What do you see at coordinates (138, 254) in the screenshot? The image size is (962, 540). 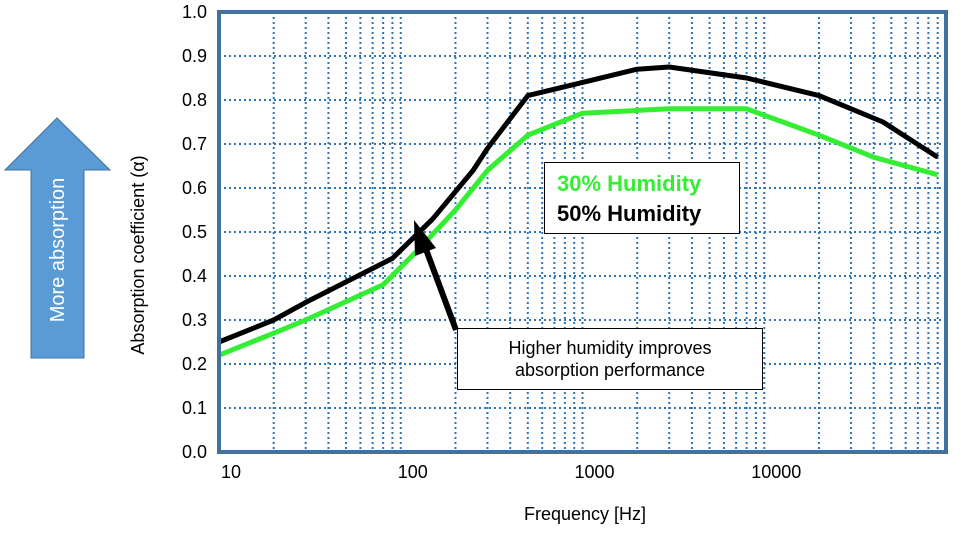 I see `y-axis-label: Absorption coefficient (α)` at bounding box center [138, 254].